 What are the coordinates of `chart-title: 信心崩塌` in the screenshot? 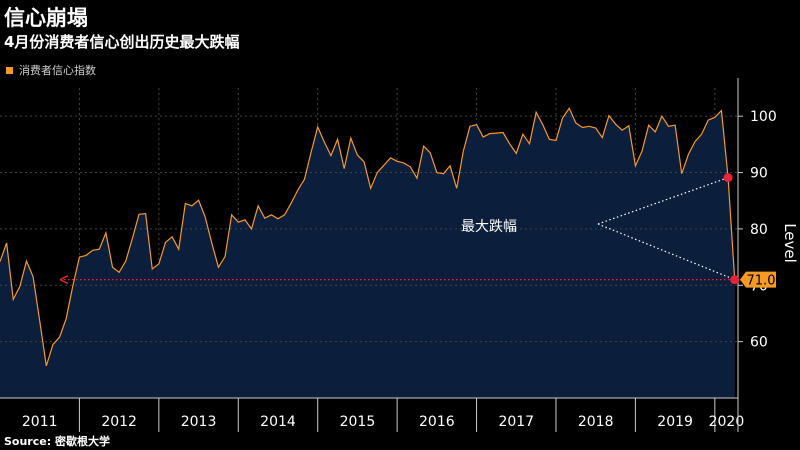 It's located at (46, 18).